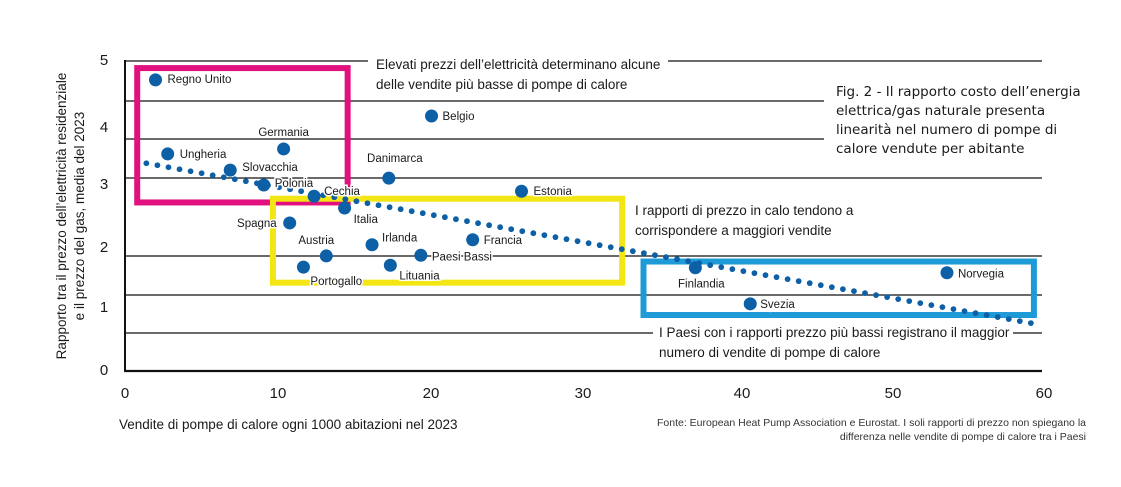 This screenshot has width=1121, height=487. What do you see at coordinates (742, 393) in the screenshot?
I see `x-tick-label: 40` at bounding box center [742, 393].